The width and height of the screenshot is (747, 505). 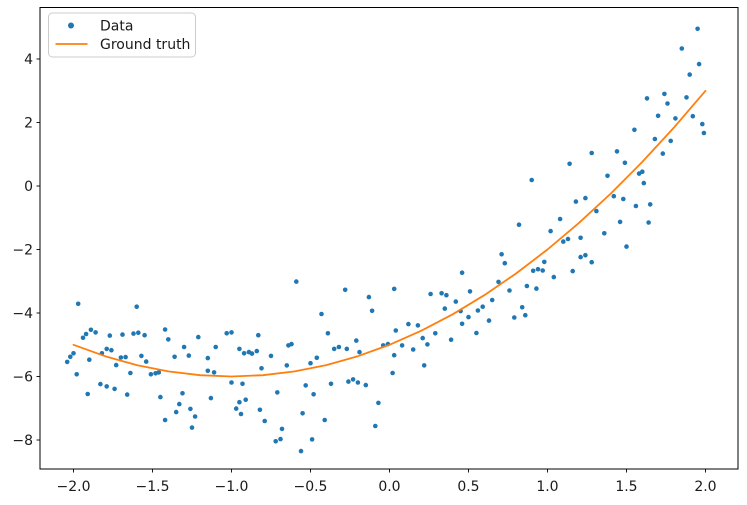 I want to click on x-tick-label: 0.5, so click(x=468, y=487).